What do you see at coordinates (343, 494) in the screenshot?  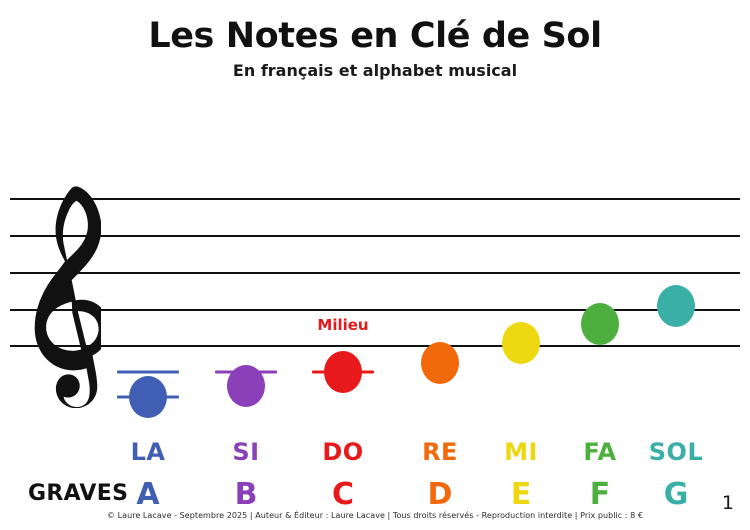 I see `letter-label-c: C` at bounding box center [343, 494].